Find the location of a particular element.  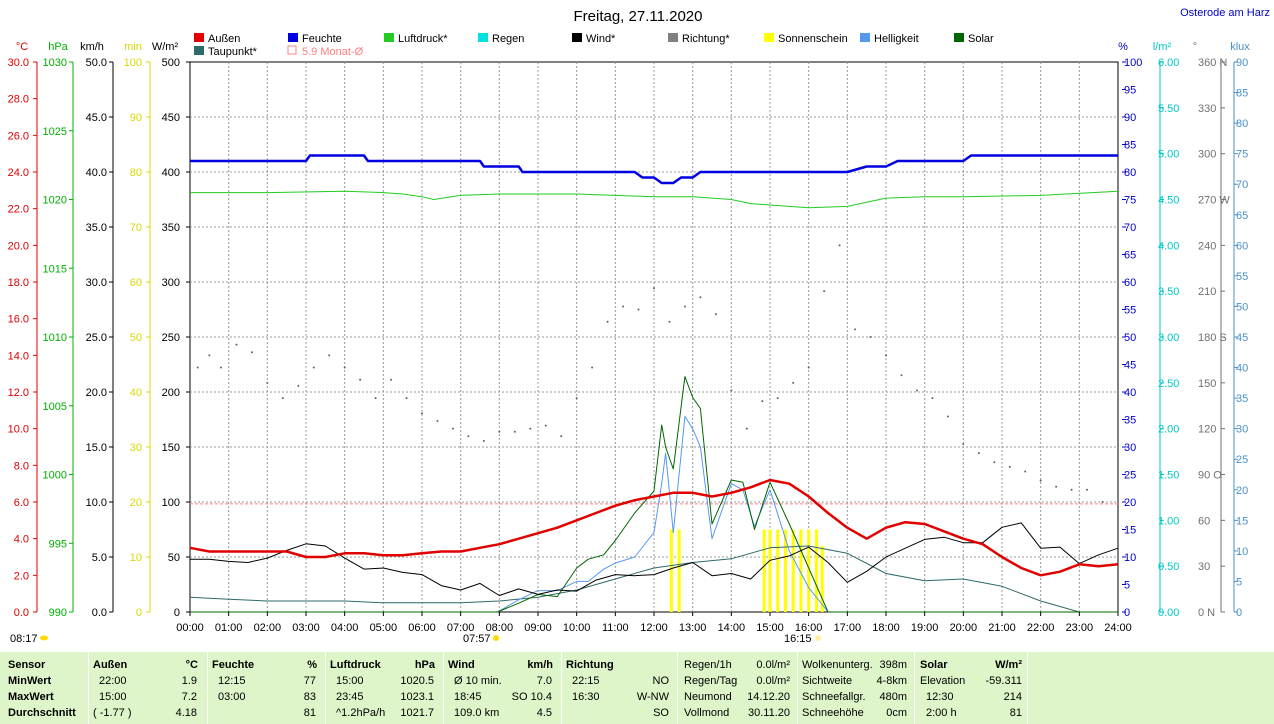

stats-rain-label: Neumond is located at coordinates (708, 697).